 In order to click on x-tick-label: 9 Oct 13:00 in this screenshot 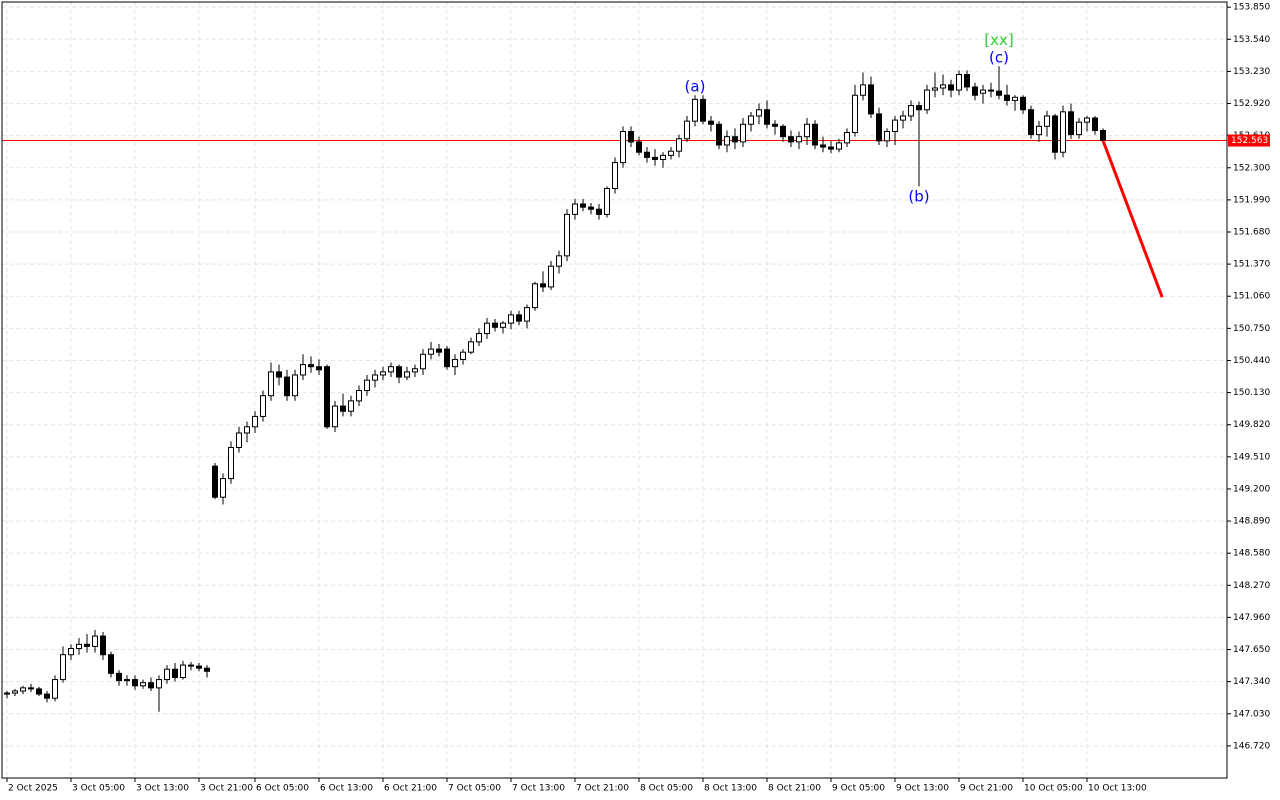, I will do `click(922, 789)`.